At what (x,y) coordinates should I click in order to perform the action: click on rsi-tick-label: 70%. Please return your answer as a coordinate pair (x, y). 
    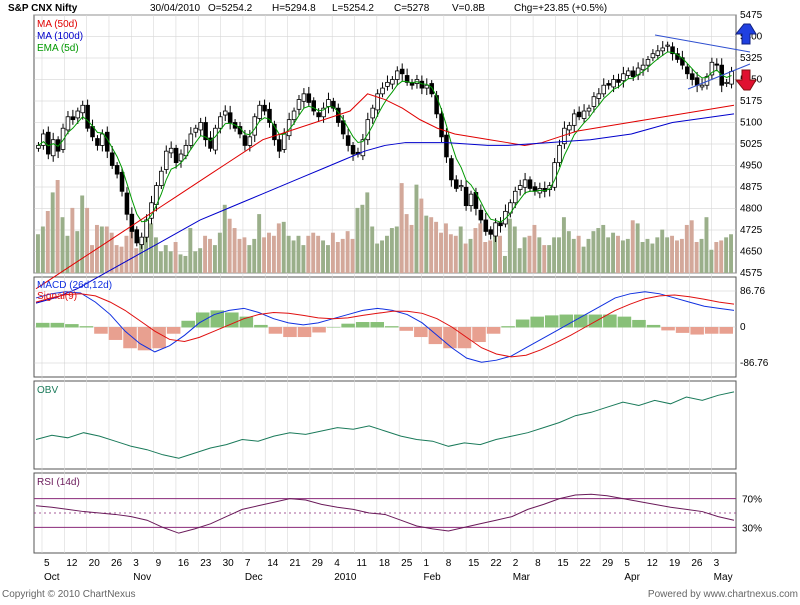
    Looking at the image, I should click on (752, 500).